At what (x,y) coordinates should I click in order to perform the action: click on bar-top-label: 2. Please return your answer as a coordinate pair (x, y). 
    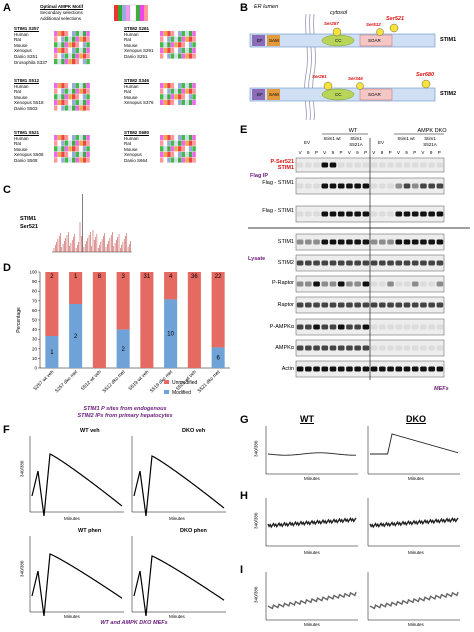
    Looking at the image, I should click on (52, 277).